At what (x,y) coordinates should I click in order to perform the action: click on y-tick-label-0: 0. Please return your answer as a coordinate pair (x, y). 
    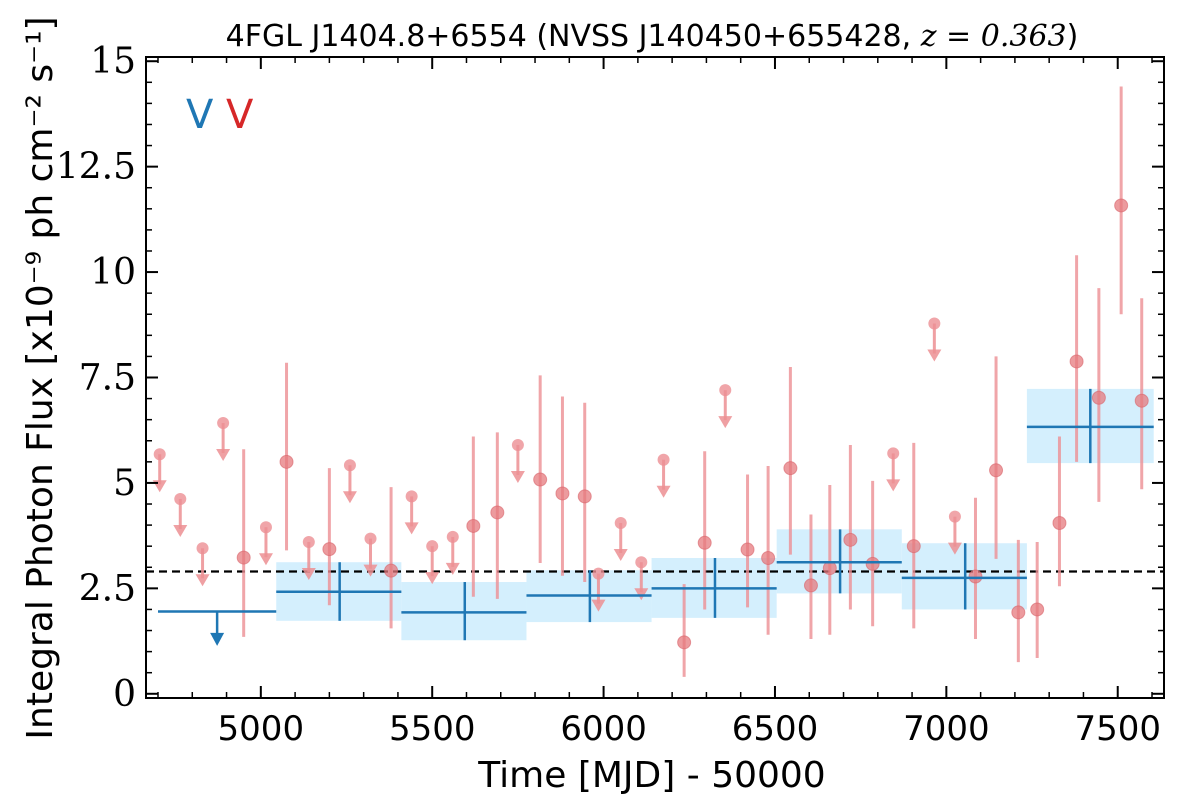
    Looking at the image, I should click on (124, 694).